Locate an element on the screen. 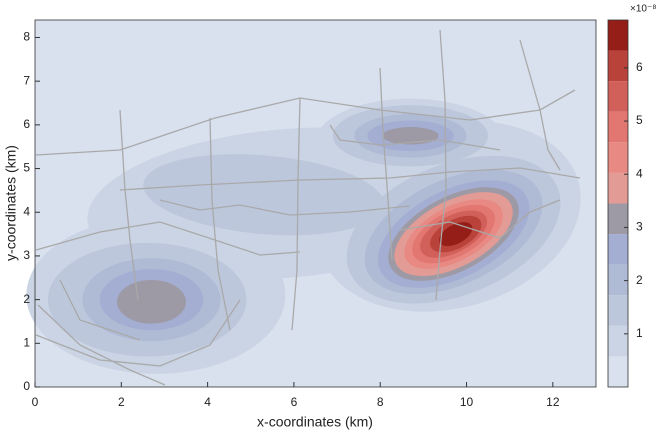  x-tick-label: 0 is located at coordinates (35, 402).